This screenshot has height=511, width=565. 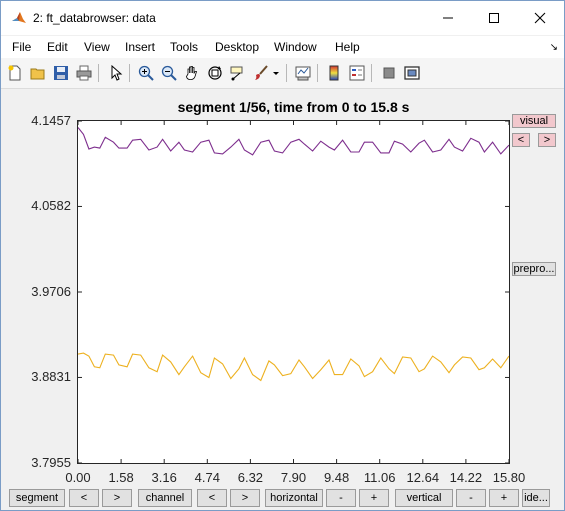 I want to click on insert-colorbar-icon, so click(x=334, y=73).